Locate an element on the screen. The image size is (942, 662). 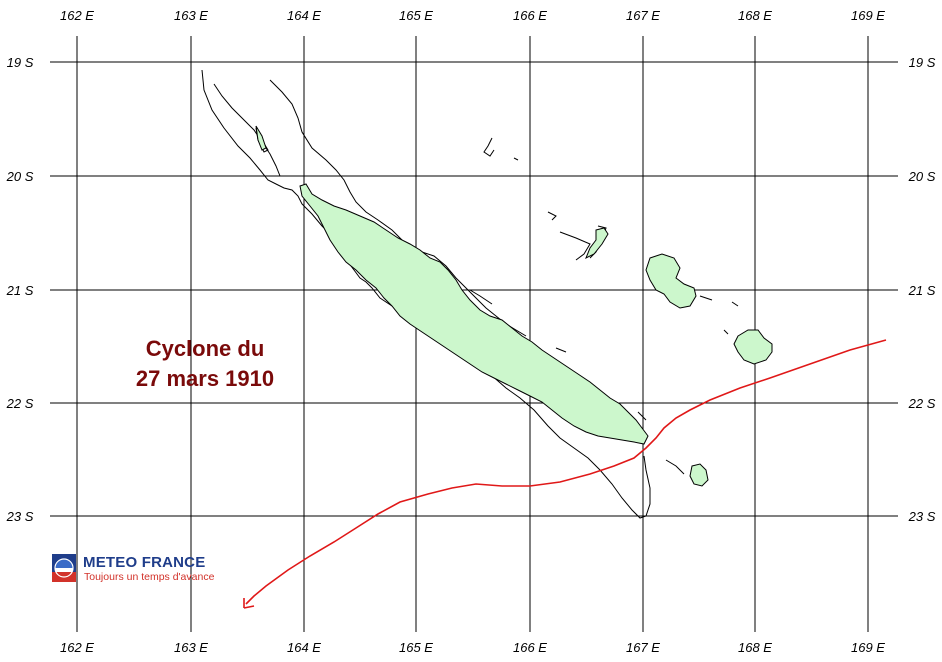
logo-name: METEO FRANCE is located at coordinates (144, 562).